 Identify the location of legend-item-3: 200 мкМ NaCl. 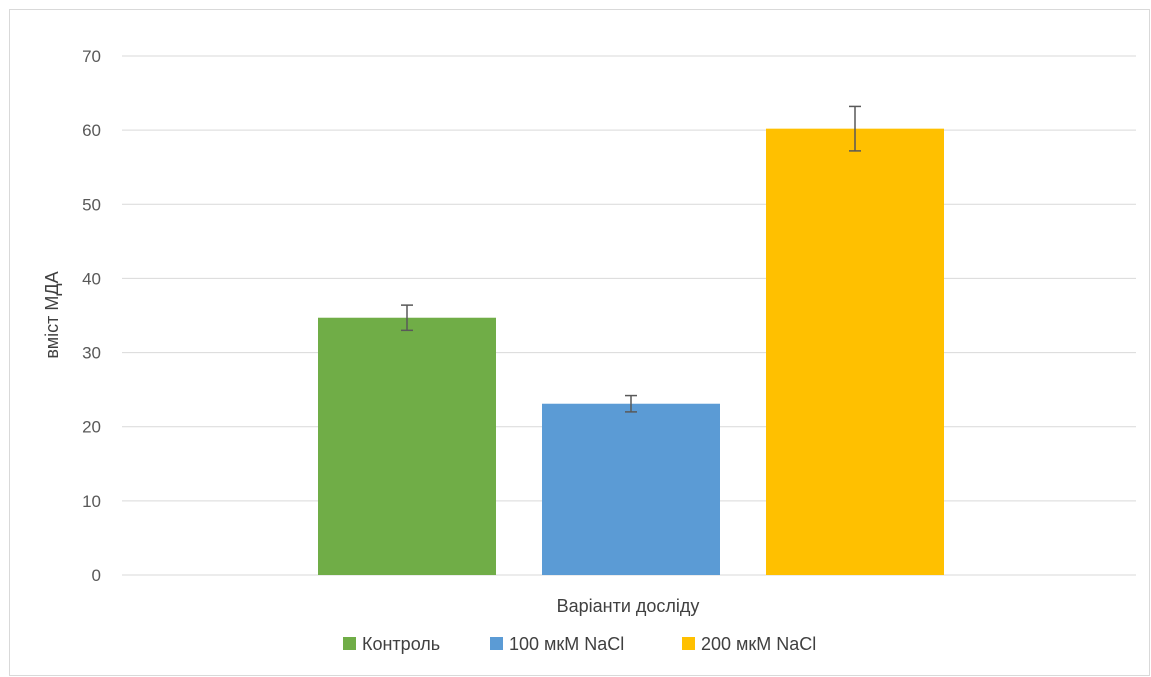
(749, 644).